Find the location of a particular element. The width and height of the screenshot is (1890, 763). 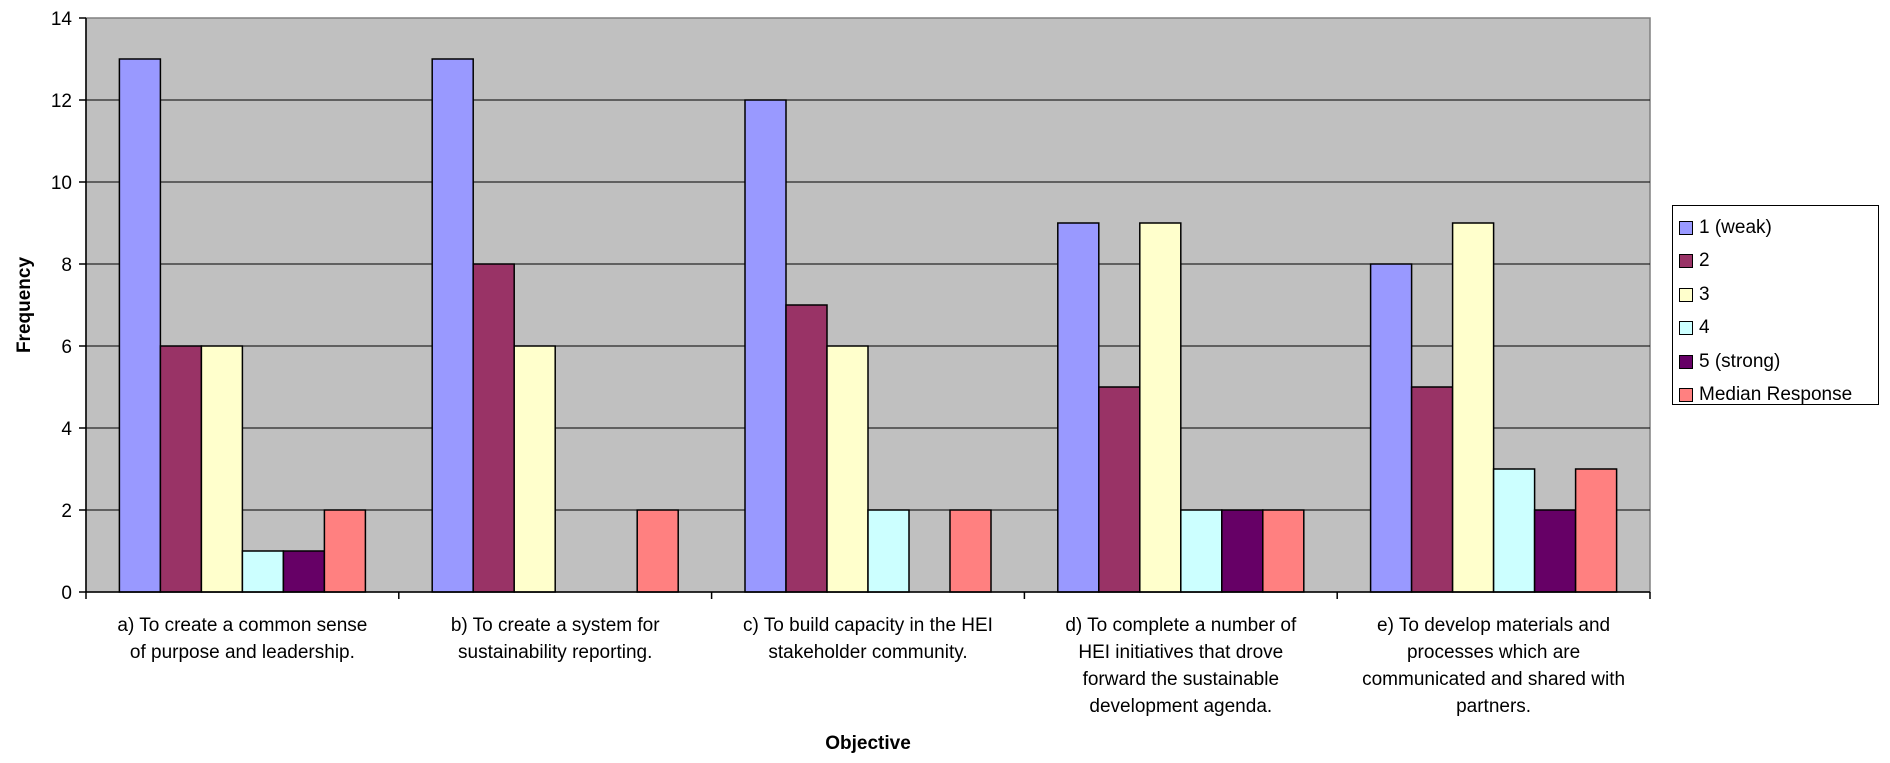

y-tick-label: 0 is located at coordinates (66, 593).